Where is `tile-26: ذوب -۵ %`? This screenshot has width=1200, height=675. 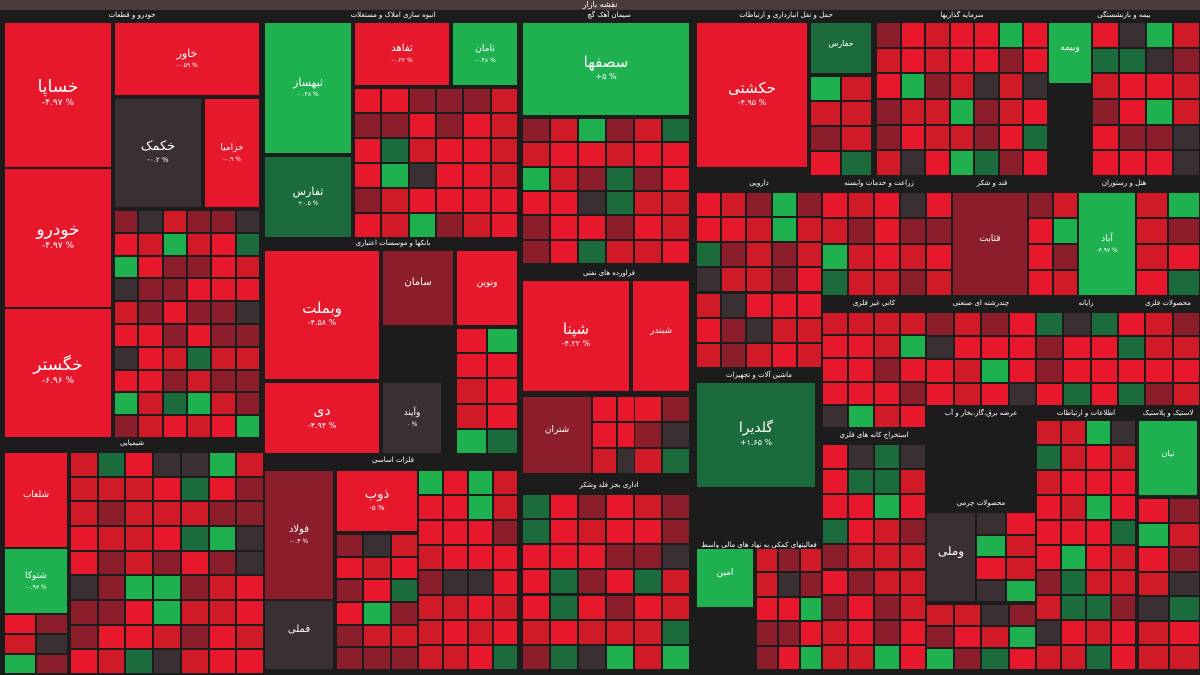
tile-26: ذوب -۵ % is located at coordinates (377, 501).